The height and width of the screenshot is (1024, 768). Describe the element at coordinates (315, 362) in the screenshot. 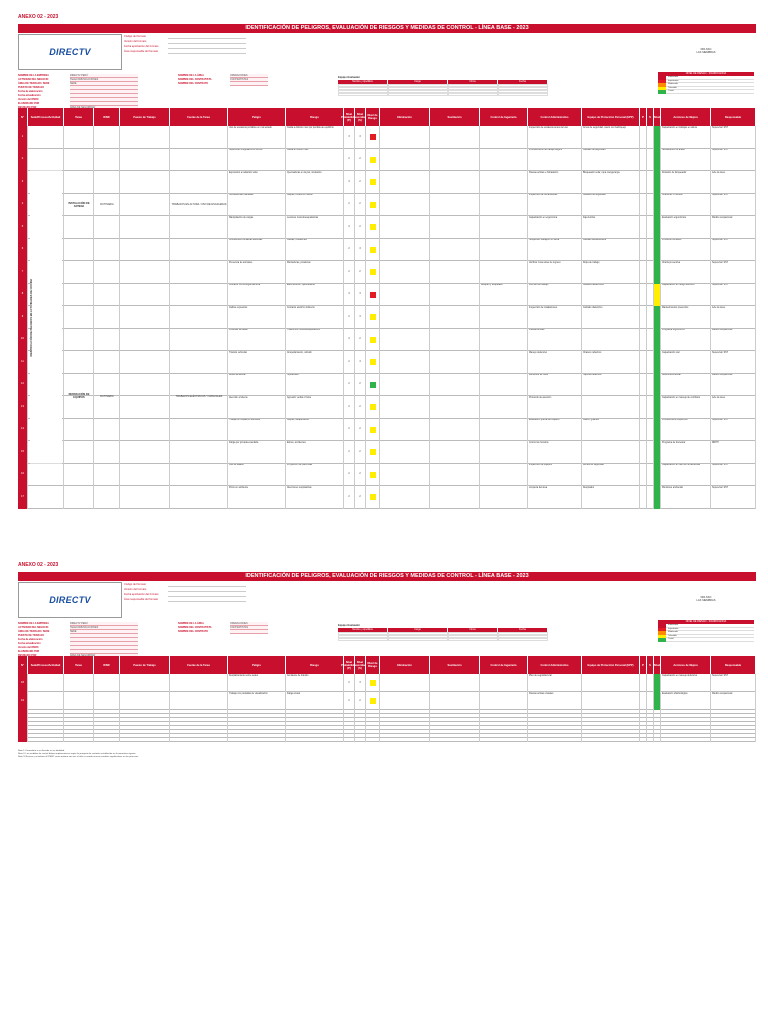

I see `cell-riesgo: Atropellamiento, colisión` at that location.